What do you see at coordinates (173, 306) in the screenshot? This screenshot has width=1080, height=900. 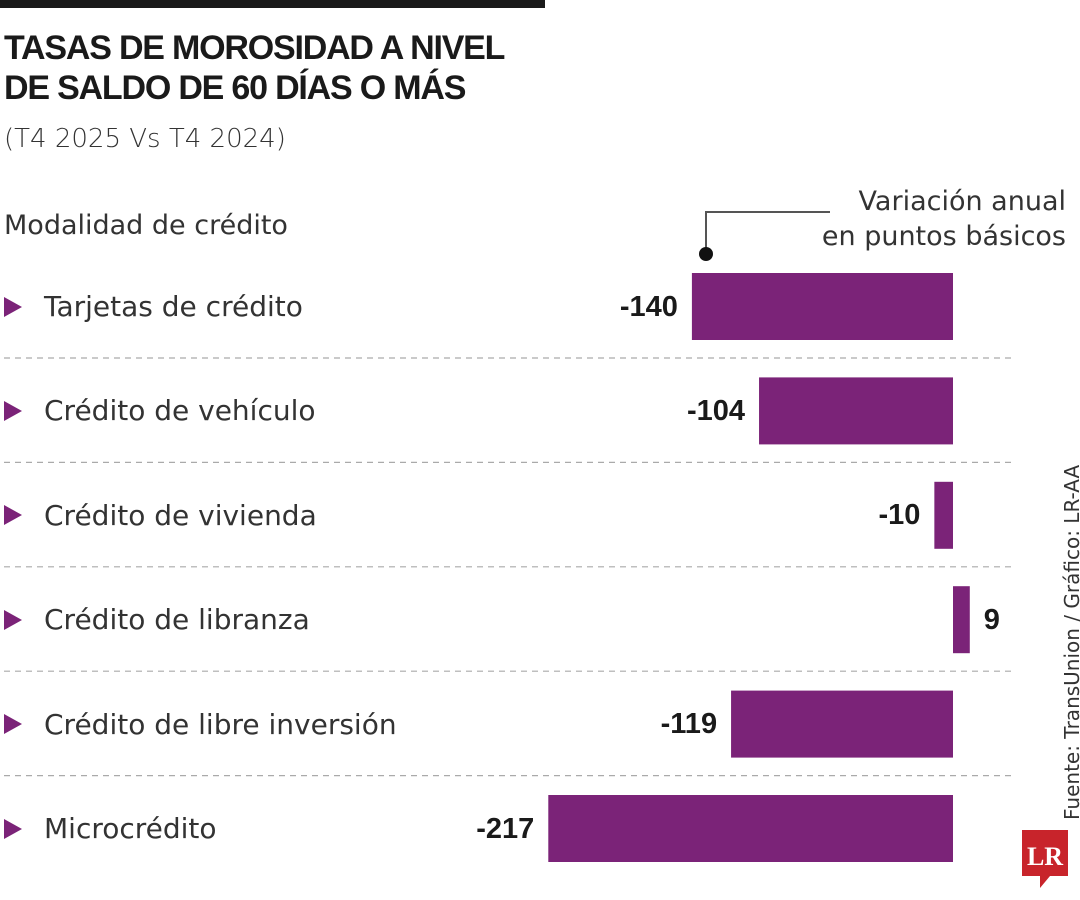 I see `category-text: Tarjetas de crédito` at bounding box center [173, 306].